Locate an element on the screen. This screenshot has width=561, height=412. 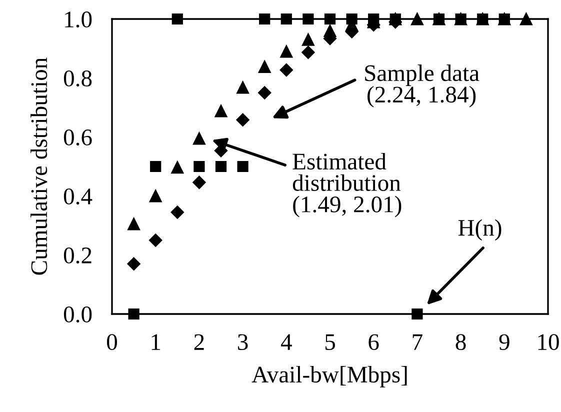
annotation: H(n) is located at coordinates (480, 230).